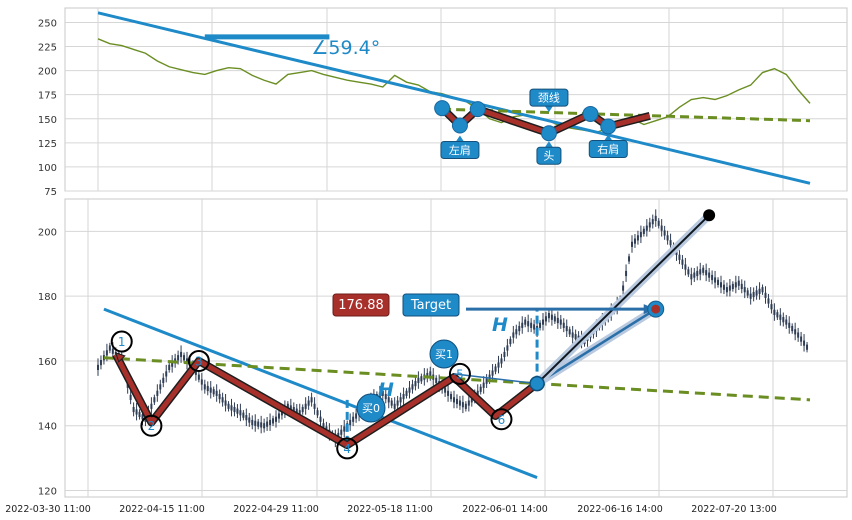 The height and width of the screenshot is (520, 852). Describe the element at coordinates (548, 156) in the screenshot. I see `top-annotation-text: 头` at that location.